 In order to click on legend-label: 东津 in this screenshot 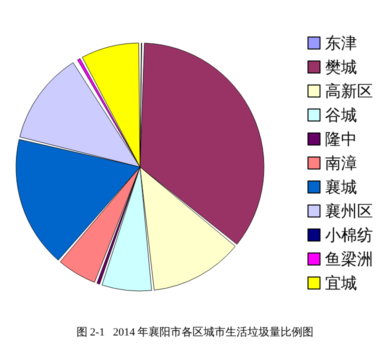, I will do `click(341, 43)`.